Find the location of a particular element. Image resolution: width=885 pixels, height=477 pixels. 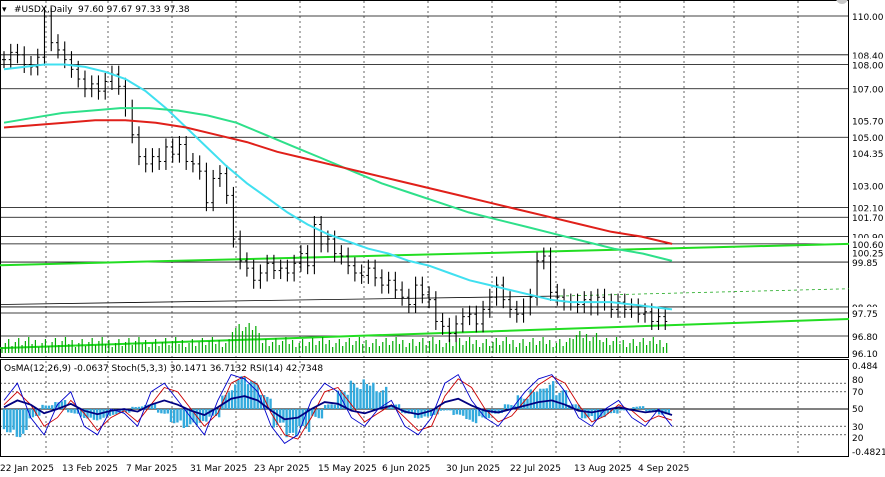

level-label: 99.85 is located at coordinates (865, 264).